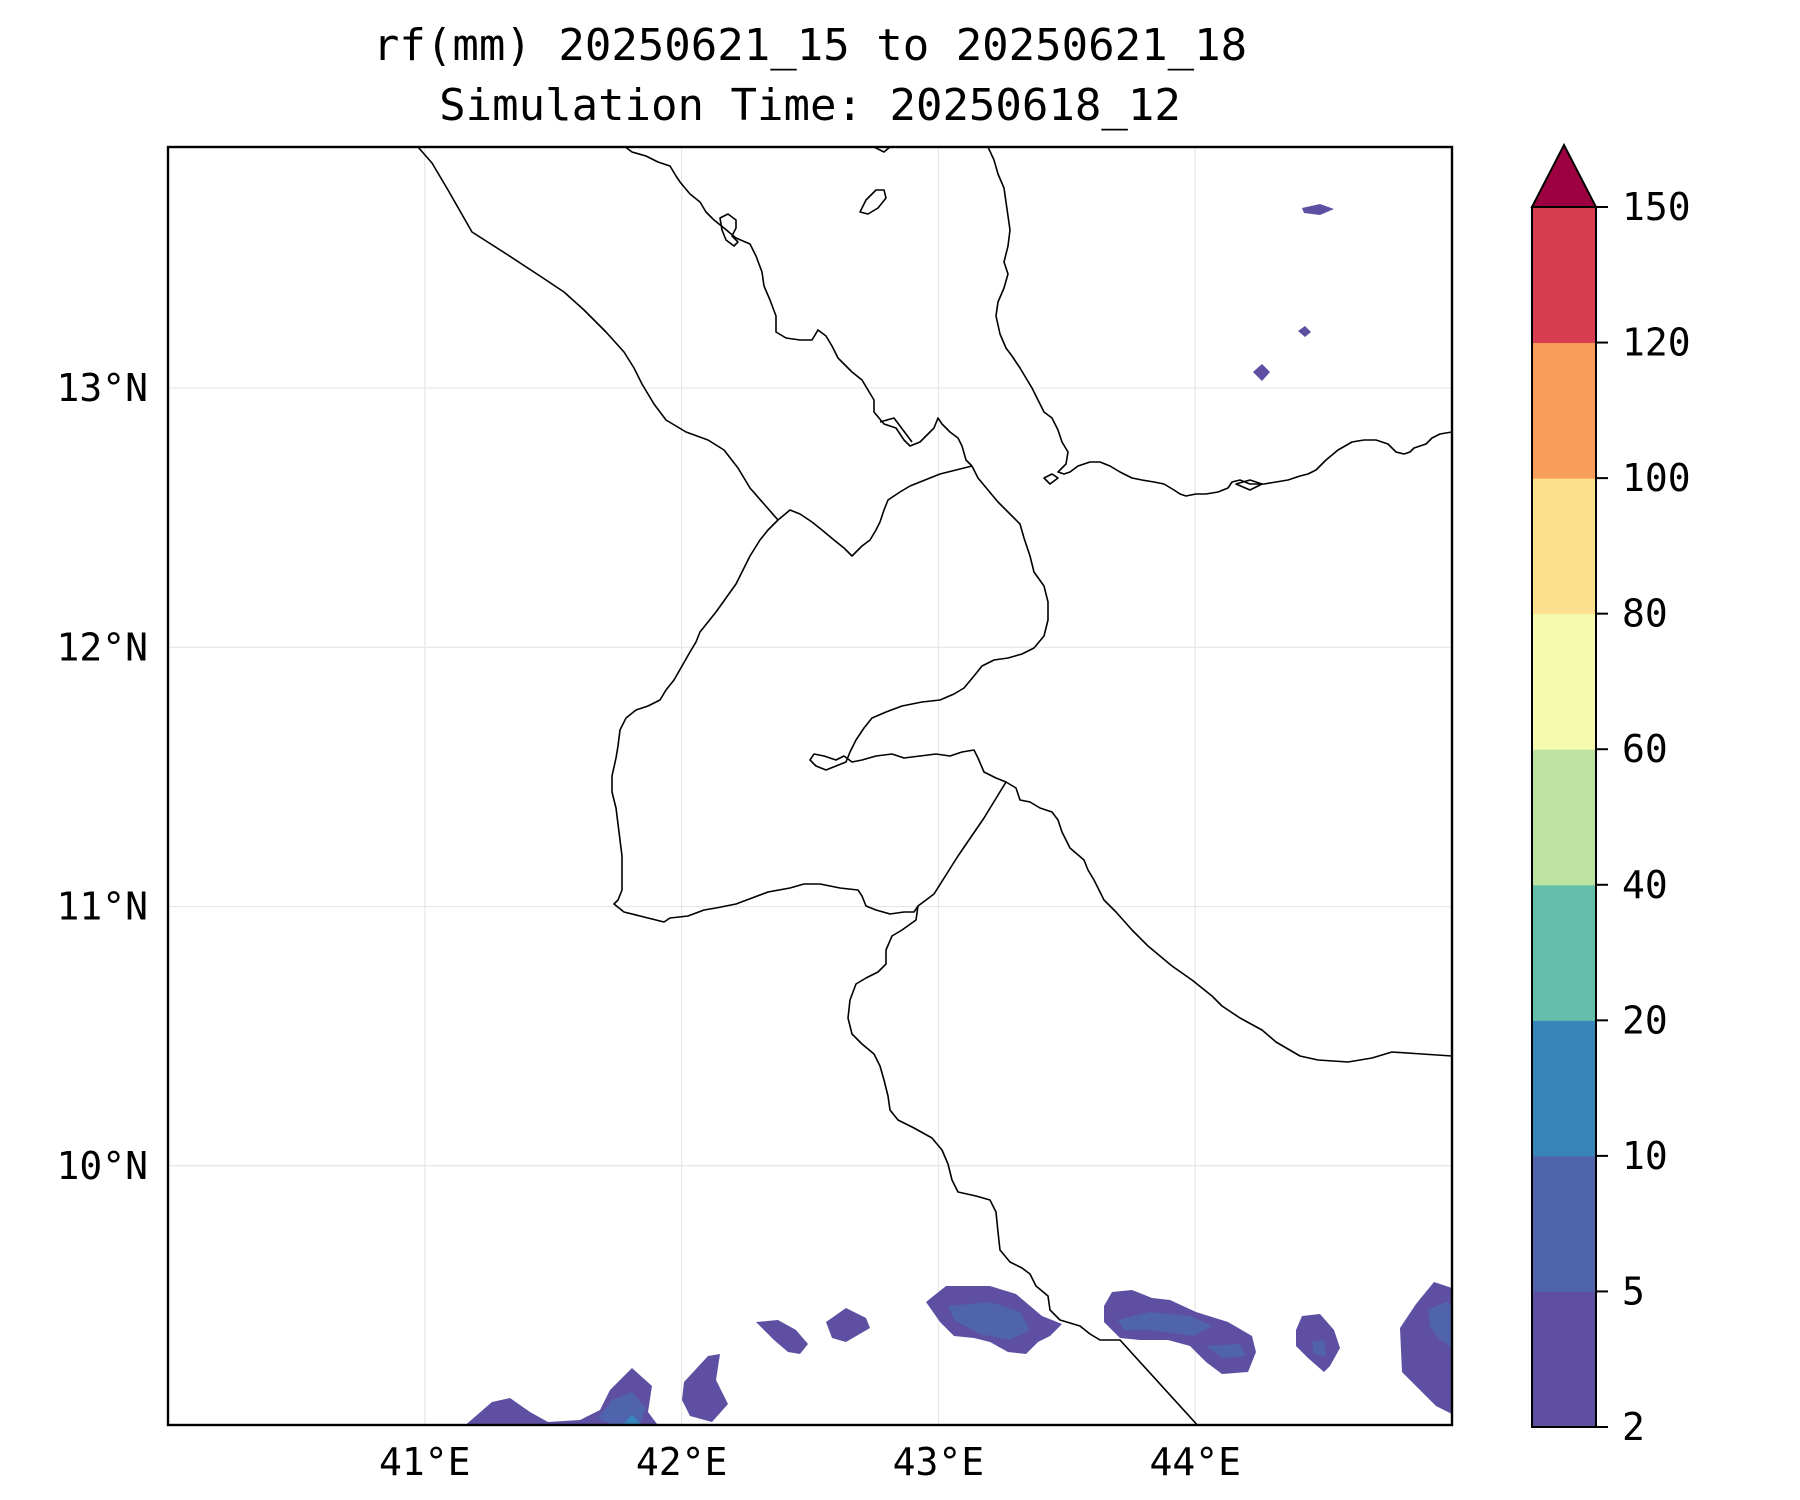 This screenshot has width=1800, height=1500. I want to click on map-title: rf(mm) 20250621_15 to 20250621_18, so click(810, 45).